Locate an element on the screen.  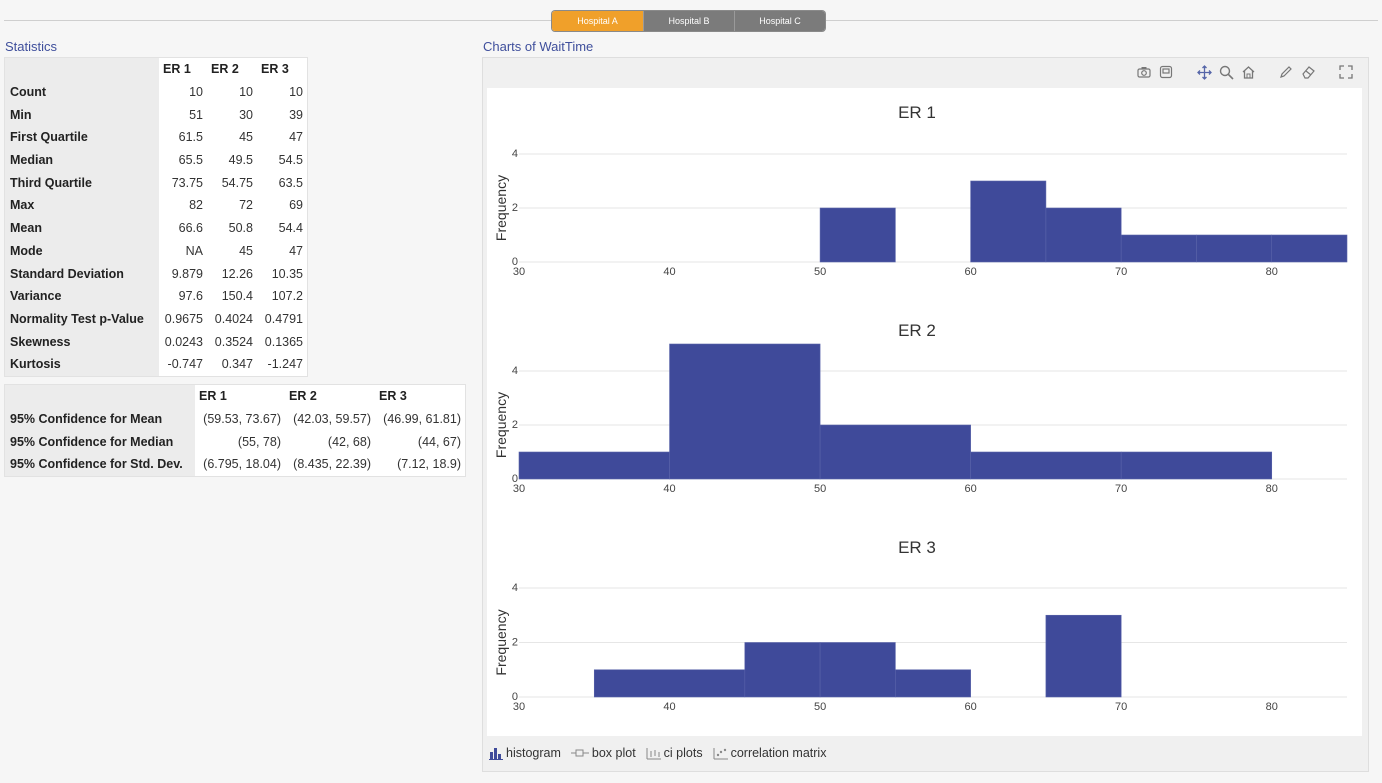
chart-toolbar is located at coordinates (1245, 72).